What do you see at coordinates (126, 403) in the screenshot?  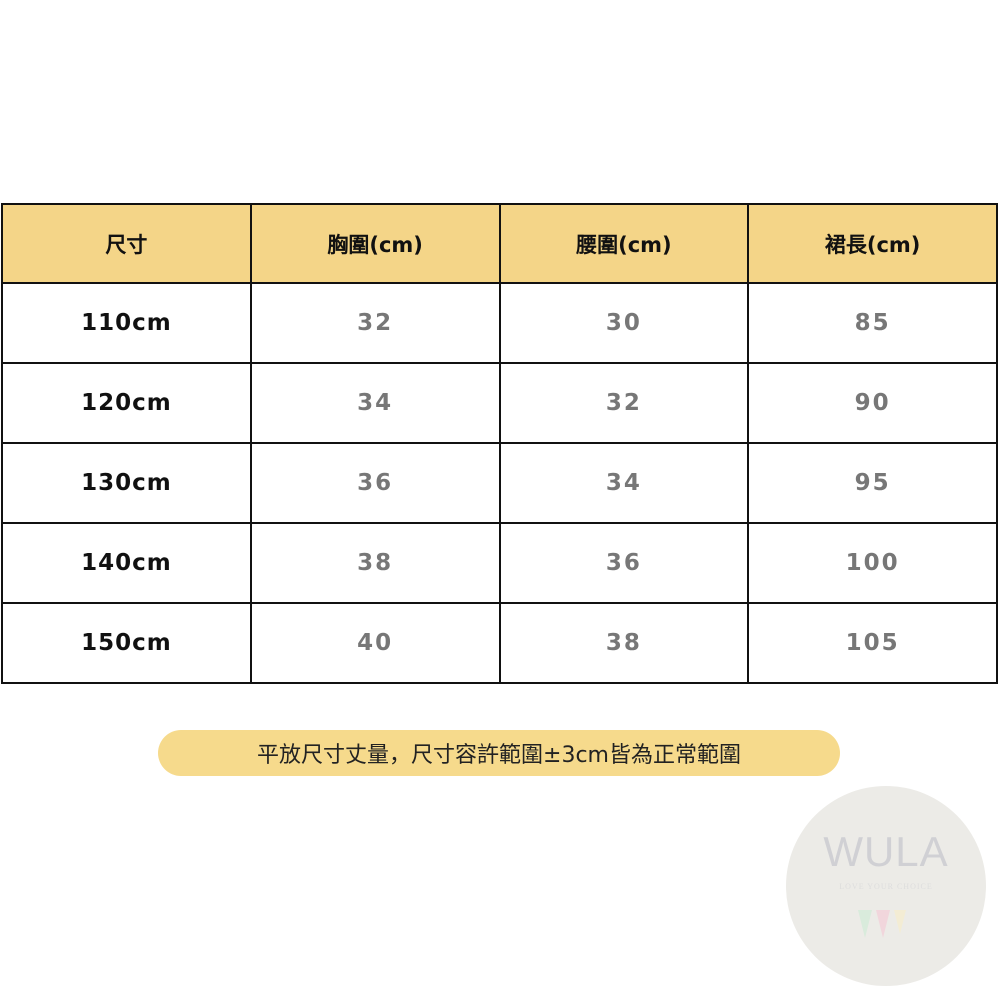 I see `cell-size: 120cm` at bounding box center [126, 403].